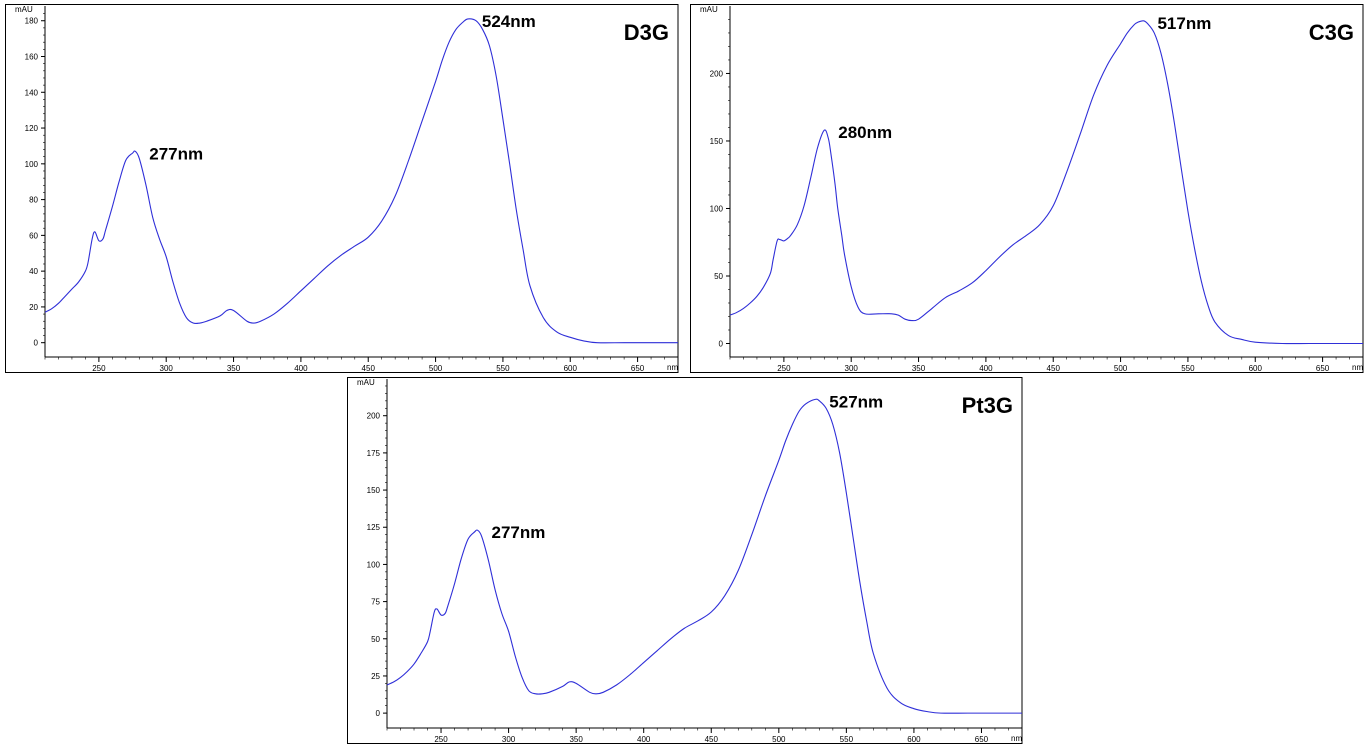  What do you see at coordinates (717, 141) in the screenshot?
I see `chart-1-y-tick-label-3: 150` at bounding box center [717, 141].